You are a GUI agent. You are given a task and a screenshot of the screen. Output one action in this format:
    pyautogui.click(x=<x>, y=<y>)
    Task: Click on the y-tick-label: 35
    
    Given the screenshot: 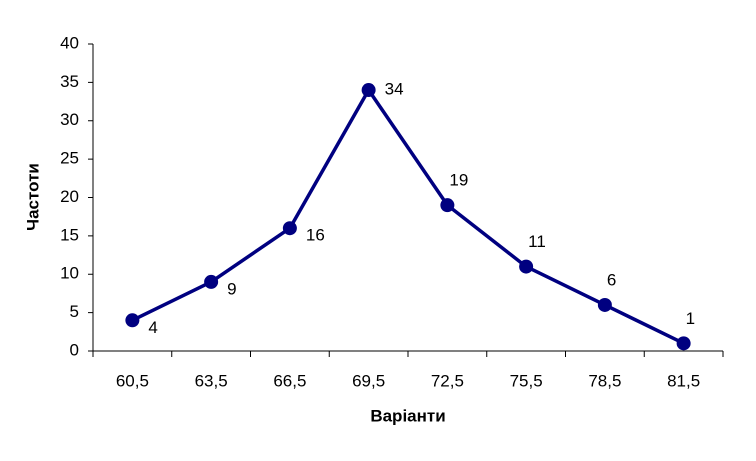 What is the action you would take?
    pyautogui.click(x=69, y=81)
    